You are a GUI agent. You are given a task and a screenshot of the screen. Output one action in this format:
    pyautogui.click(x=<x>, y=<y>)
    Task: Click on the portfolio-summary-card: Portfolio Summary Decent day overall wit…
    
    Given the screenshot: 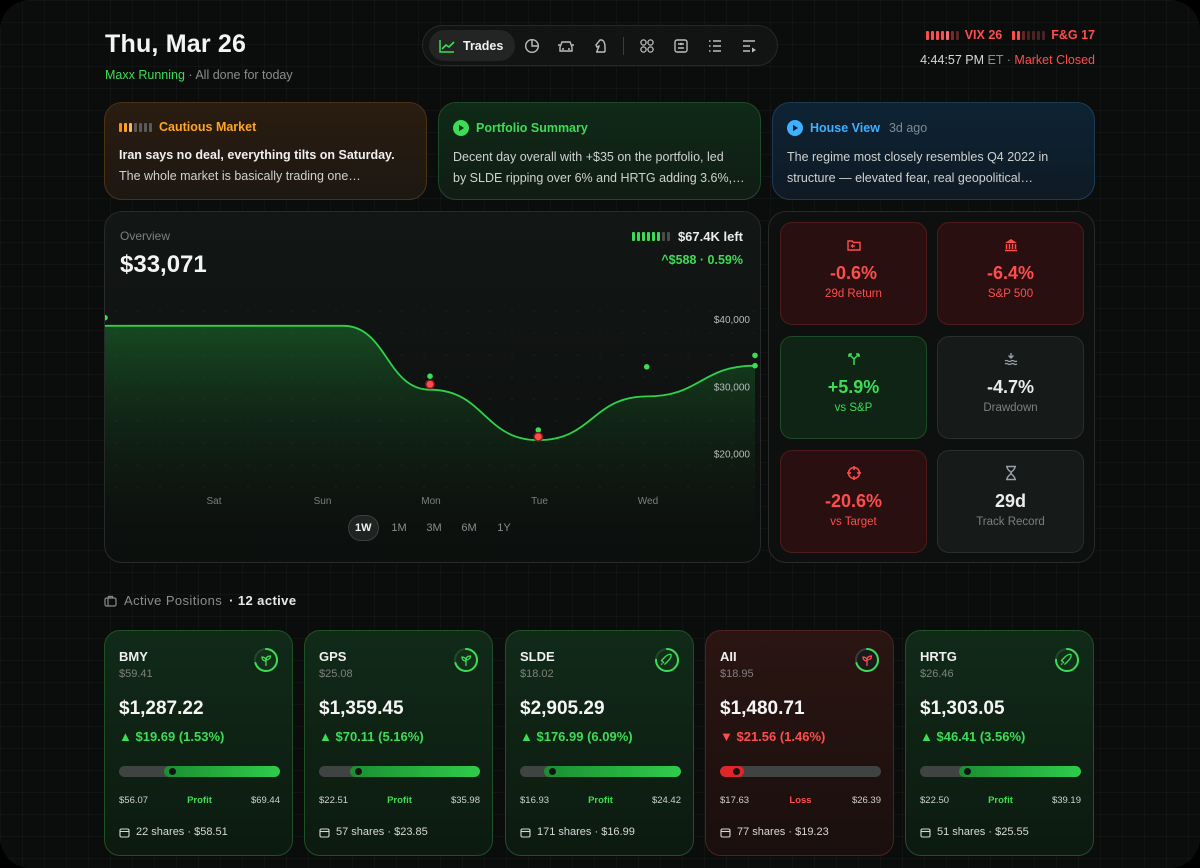 What is the action you would take?
    pyautogui.click(x=599, y=151)
    